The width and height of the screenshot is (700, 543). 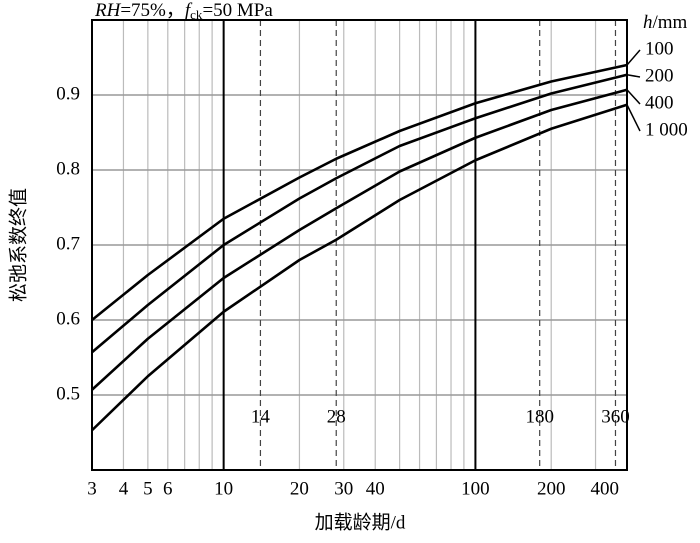 What do you see at coordinates (68, 168) in the screenshot?
I see `y-tick-label: 0.8` at bounding box center [68, 168].